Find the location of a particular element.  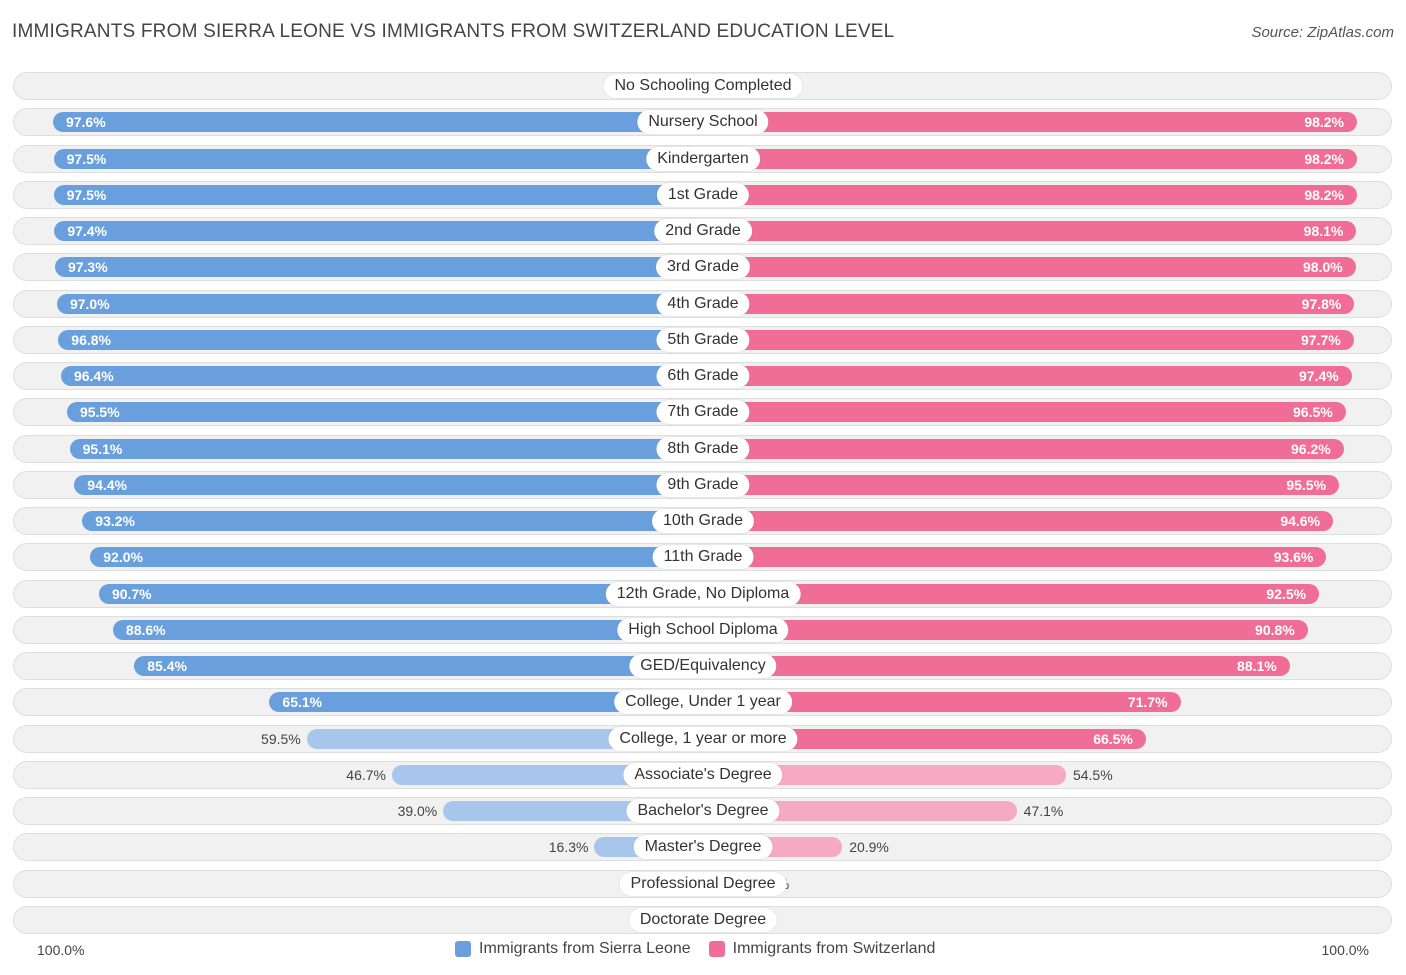

bar-switzerland-1st-grade is located at coordinates (1030, 194).